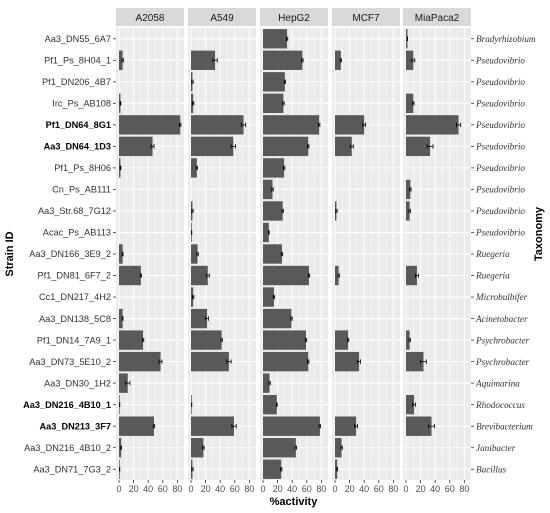 The image size is (550, 513). I want to click on strain-label: Aa3_DN166_3E9_2, so click(70, 254).